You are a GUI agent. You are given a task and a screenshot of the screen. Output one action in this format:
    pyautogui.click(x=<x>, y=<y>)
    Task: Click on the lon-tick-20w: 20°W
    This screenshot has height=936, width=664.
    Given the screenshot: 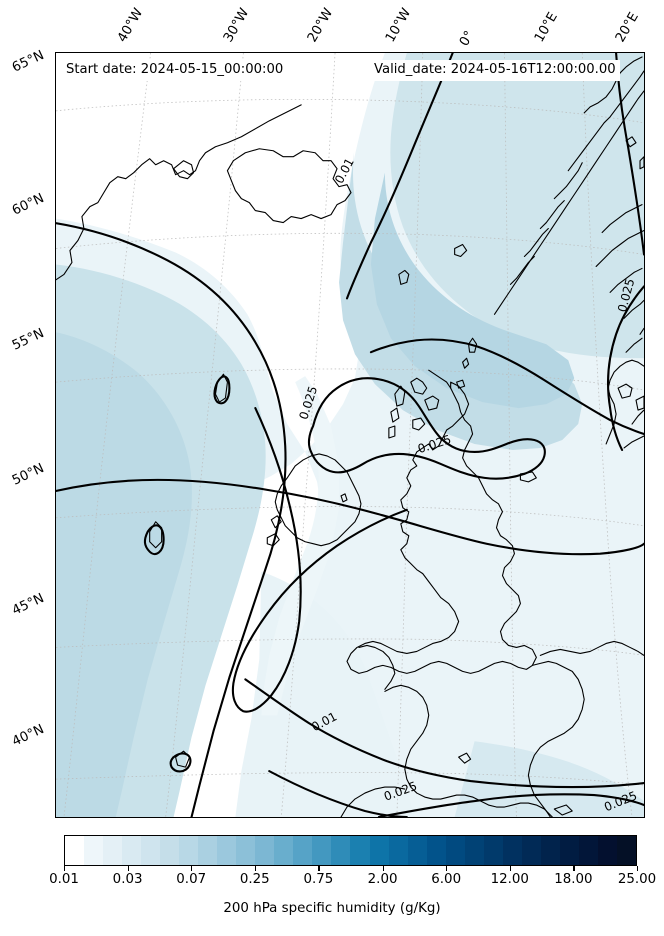 What is the action you would take?
    pyautogui.click(x=321, y=25)
    